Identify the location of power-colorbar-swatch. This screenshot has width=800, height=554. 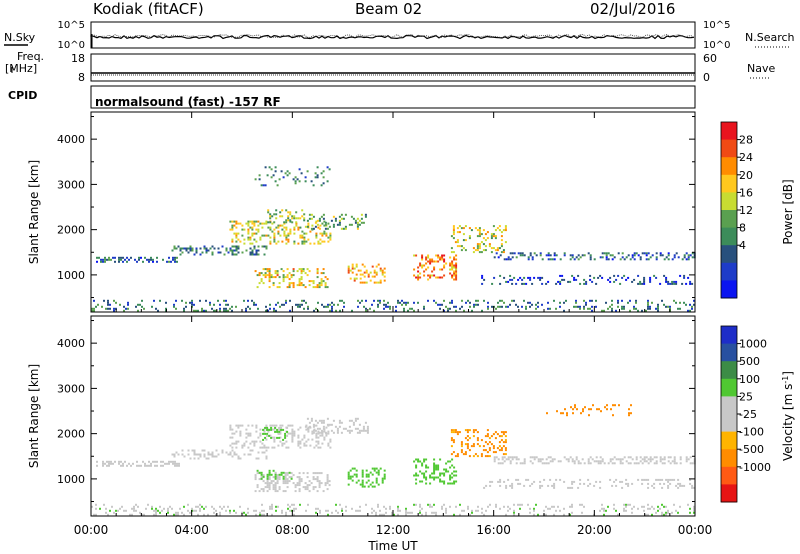
(729, 183).